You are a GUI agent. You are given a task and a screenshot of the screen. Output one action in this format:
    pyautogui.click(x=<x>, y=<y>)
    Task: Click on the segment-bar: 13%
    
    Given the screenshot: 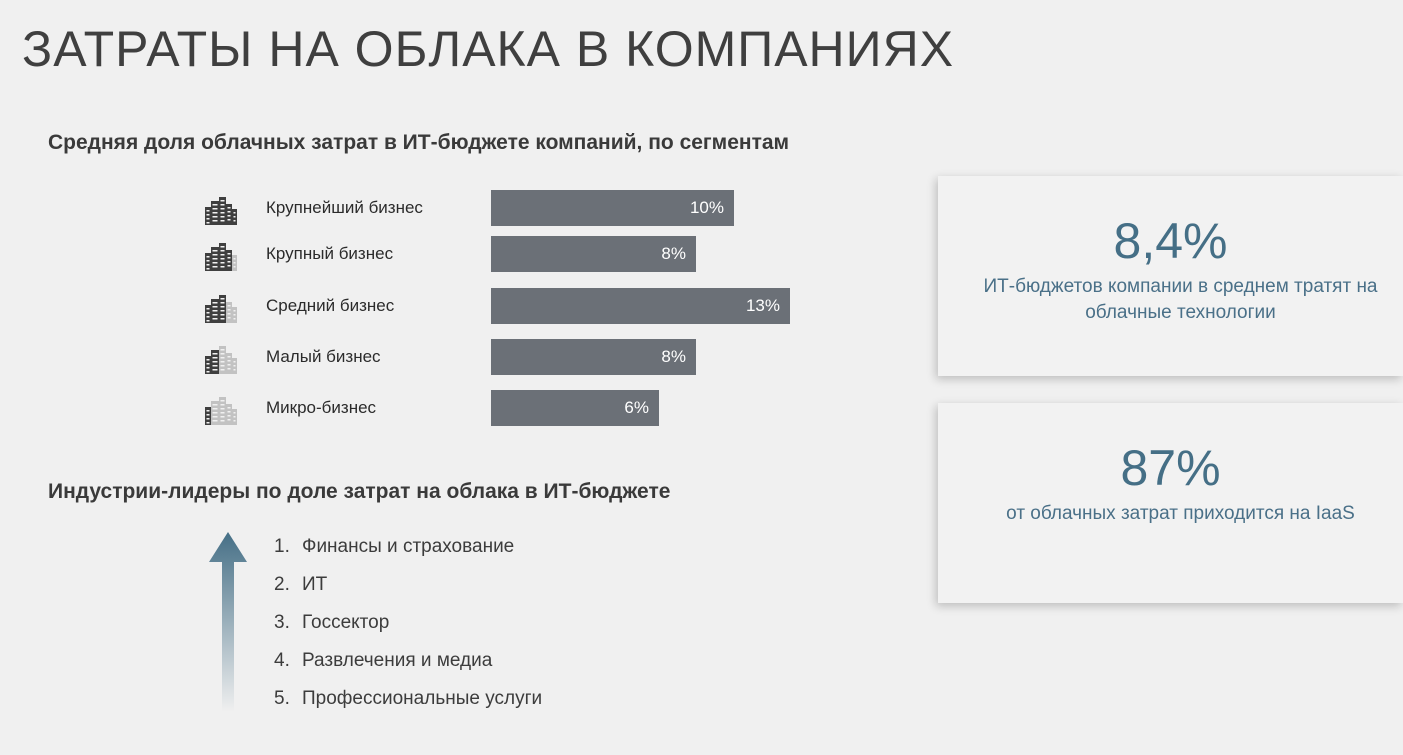 What is the action you would take?
    pyautogui.click(x=640, y=306)
    